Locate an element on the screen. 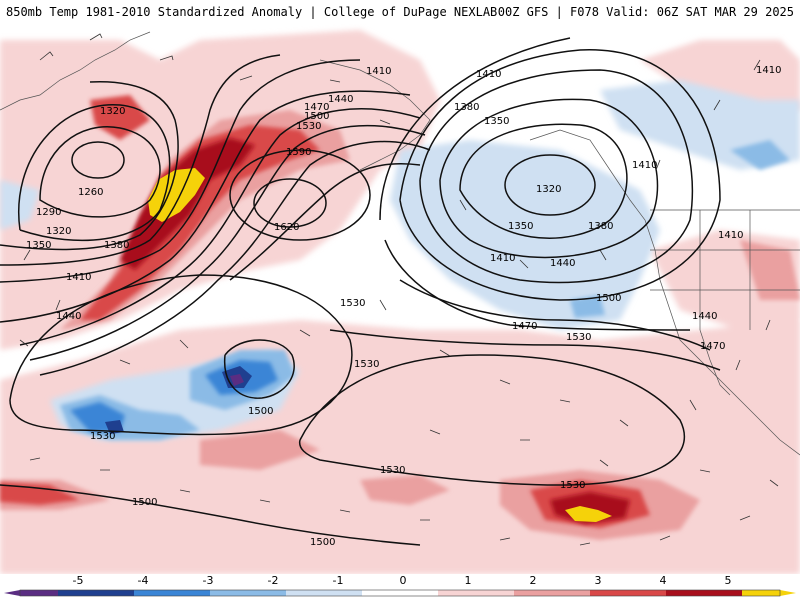 The width and height of the screenshot is (800, 600). colorbar-tick-label: 1 is located at coordinates (468, 580).